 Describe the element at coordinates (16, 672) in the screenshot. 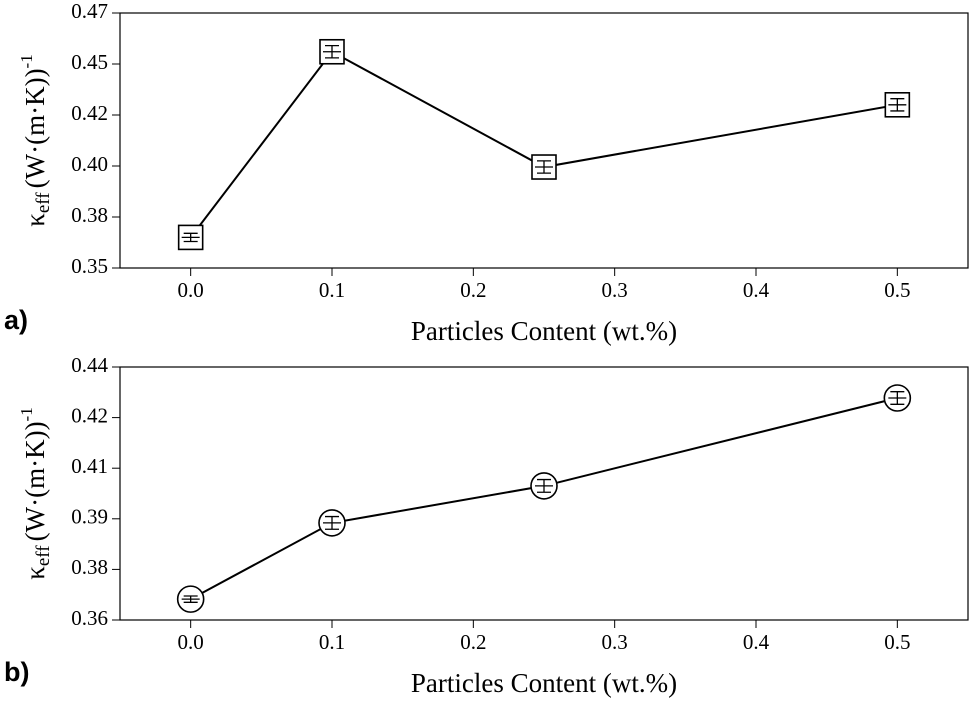

I see `panel-label: b)` at that location.